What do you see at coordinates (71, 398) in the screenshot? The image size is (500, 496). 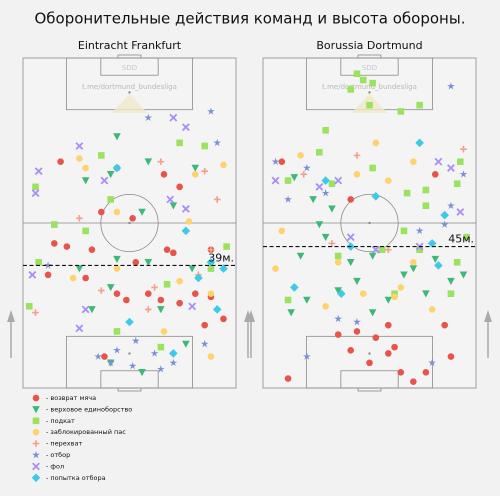 I see `legend-label: - возврат мяча` at bounding box center [71, 398].